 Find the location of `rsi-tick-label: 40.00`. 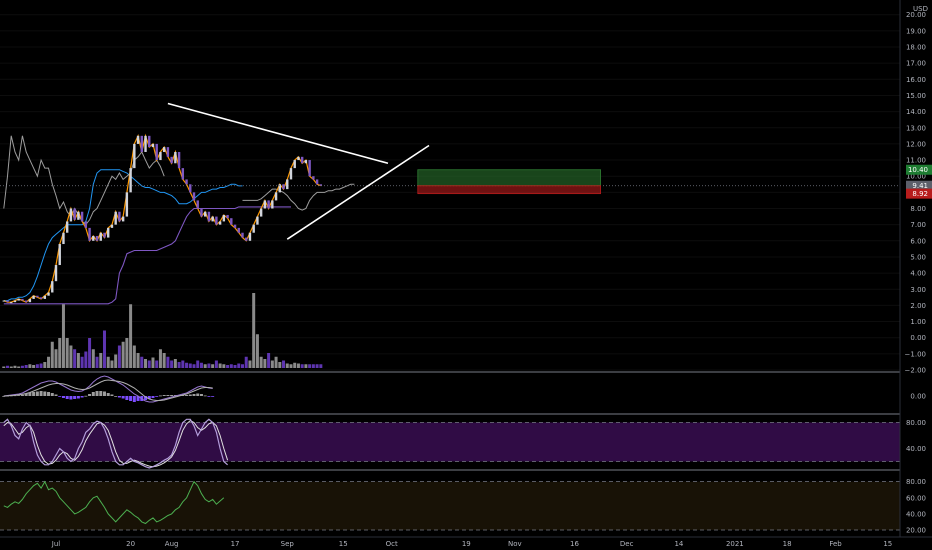

rsi-tick-label: 40.00 is located at coordinates (916, 514).